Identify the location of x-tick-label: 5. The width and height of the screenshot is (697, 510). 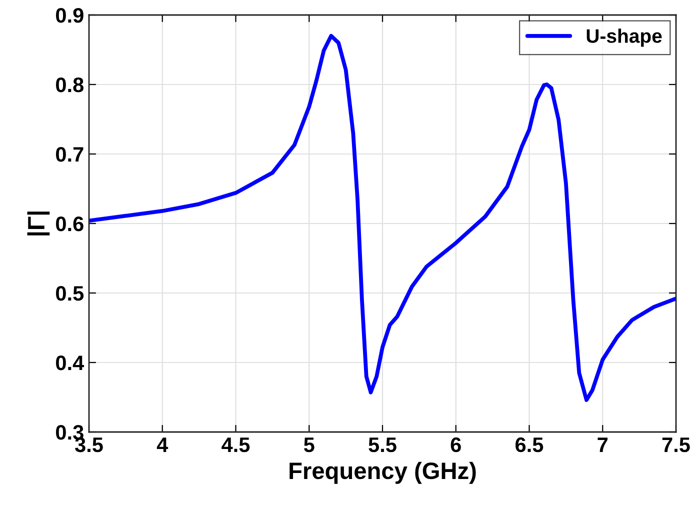
(309, 445).